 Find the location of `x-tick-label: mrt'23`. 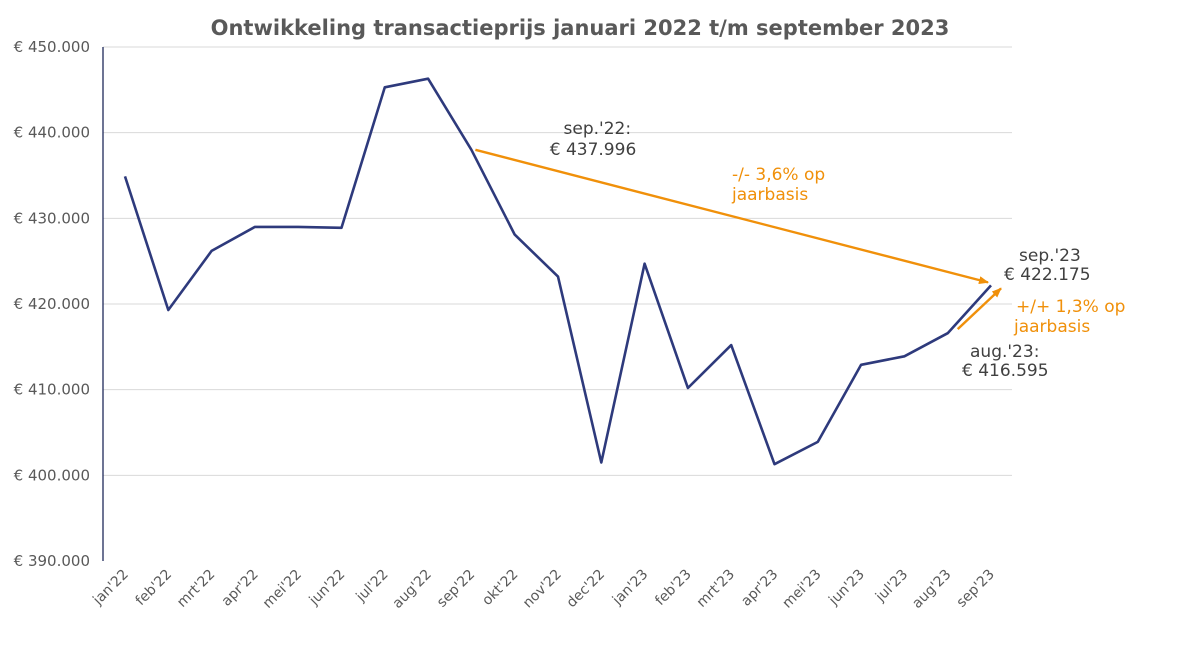

x-tick-label: mrt'23 is located at coordinates (716, 589).